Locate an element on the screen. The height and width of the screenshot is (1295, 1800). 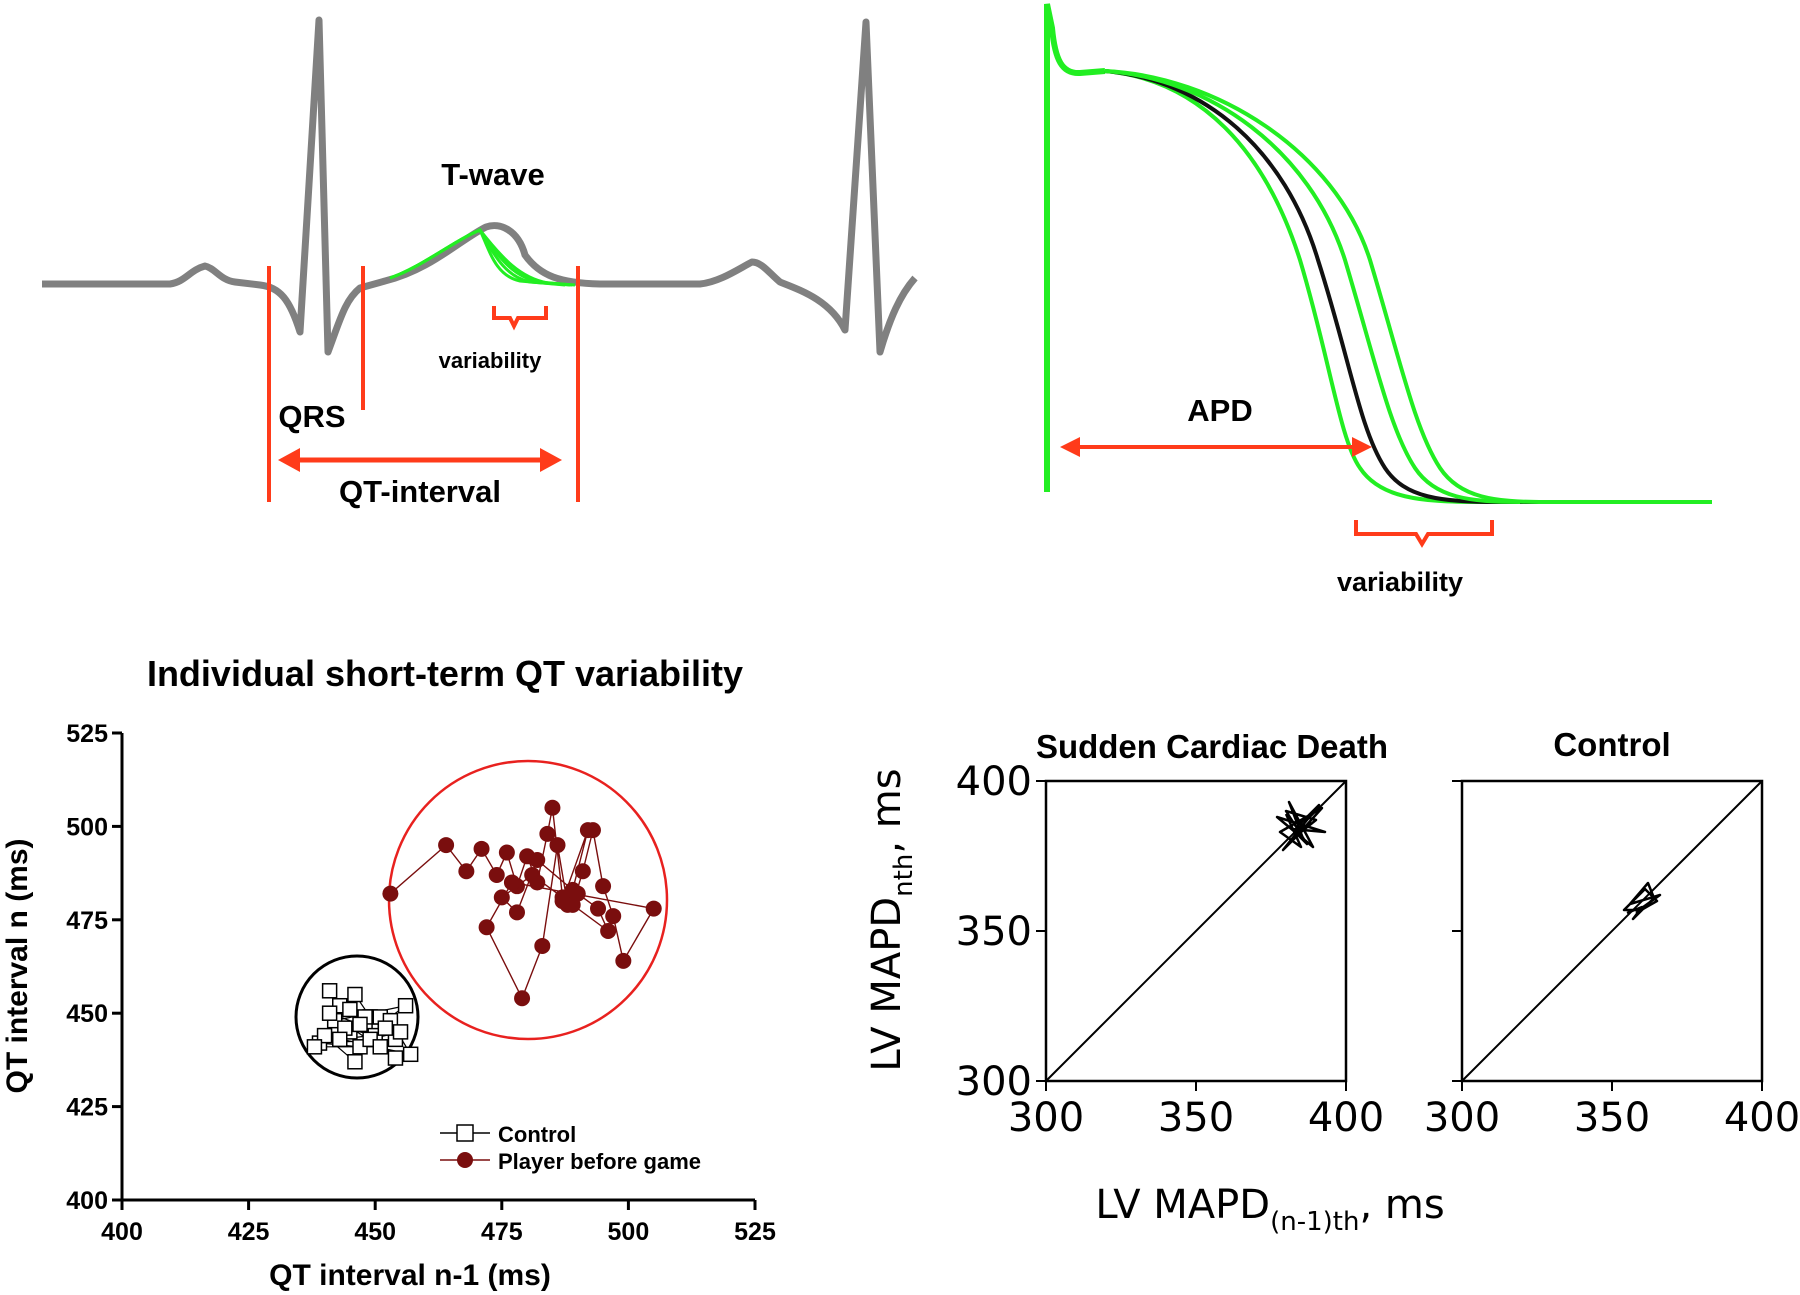
legend-player-label: Player before game is located at coordinates (599, 1161).